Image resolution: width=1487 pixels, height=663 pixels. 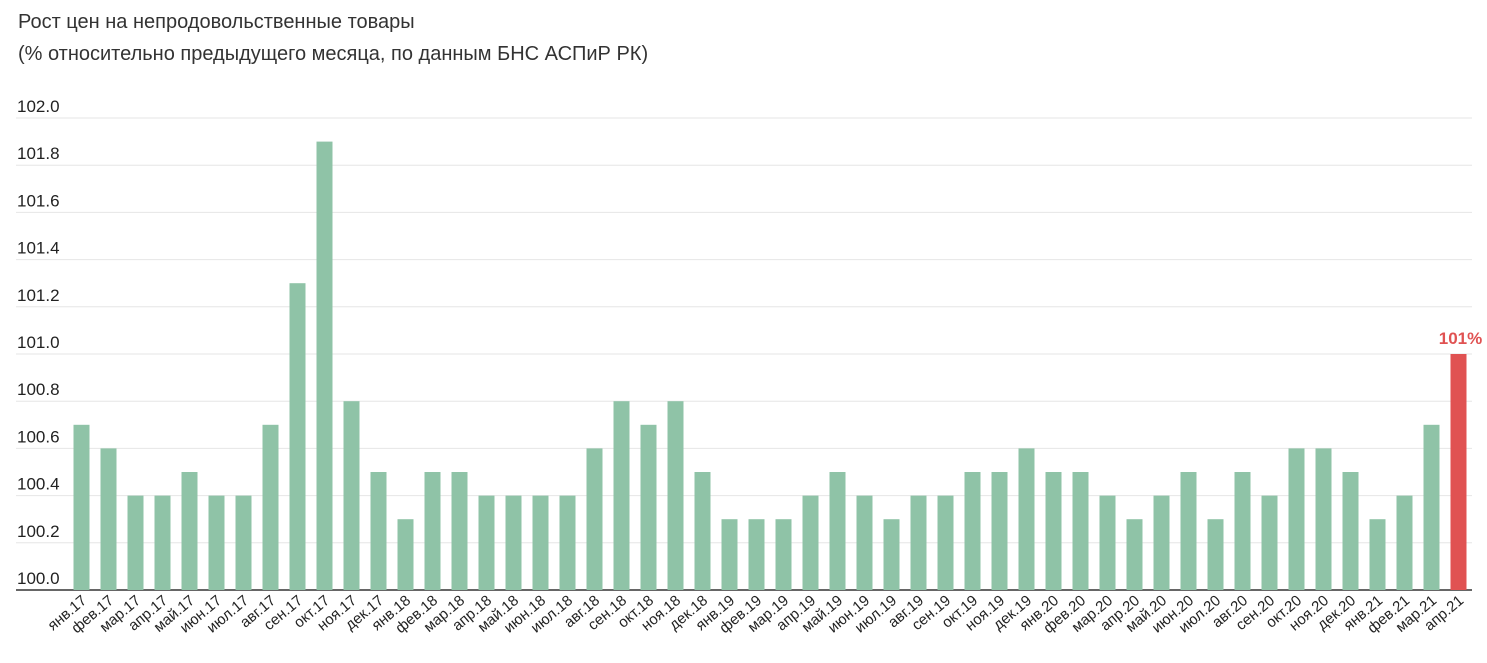 What do you see at coordinates (38, 106) in the screenshot?
I see `y-tick-label: 102.0` at bounding box center [38, 106].